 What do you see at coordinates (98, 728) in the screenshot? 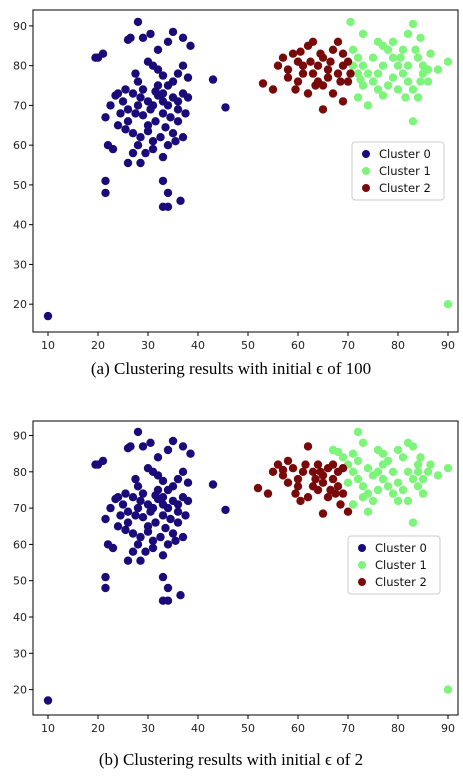
I see `x-tick-label: 20` at bounding box center [98, 728].